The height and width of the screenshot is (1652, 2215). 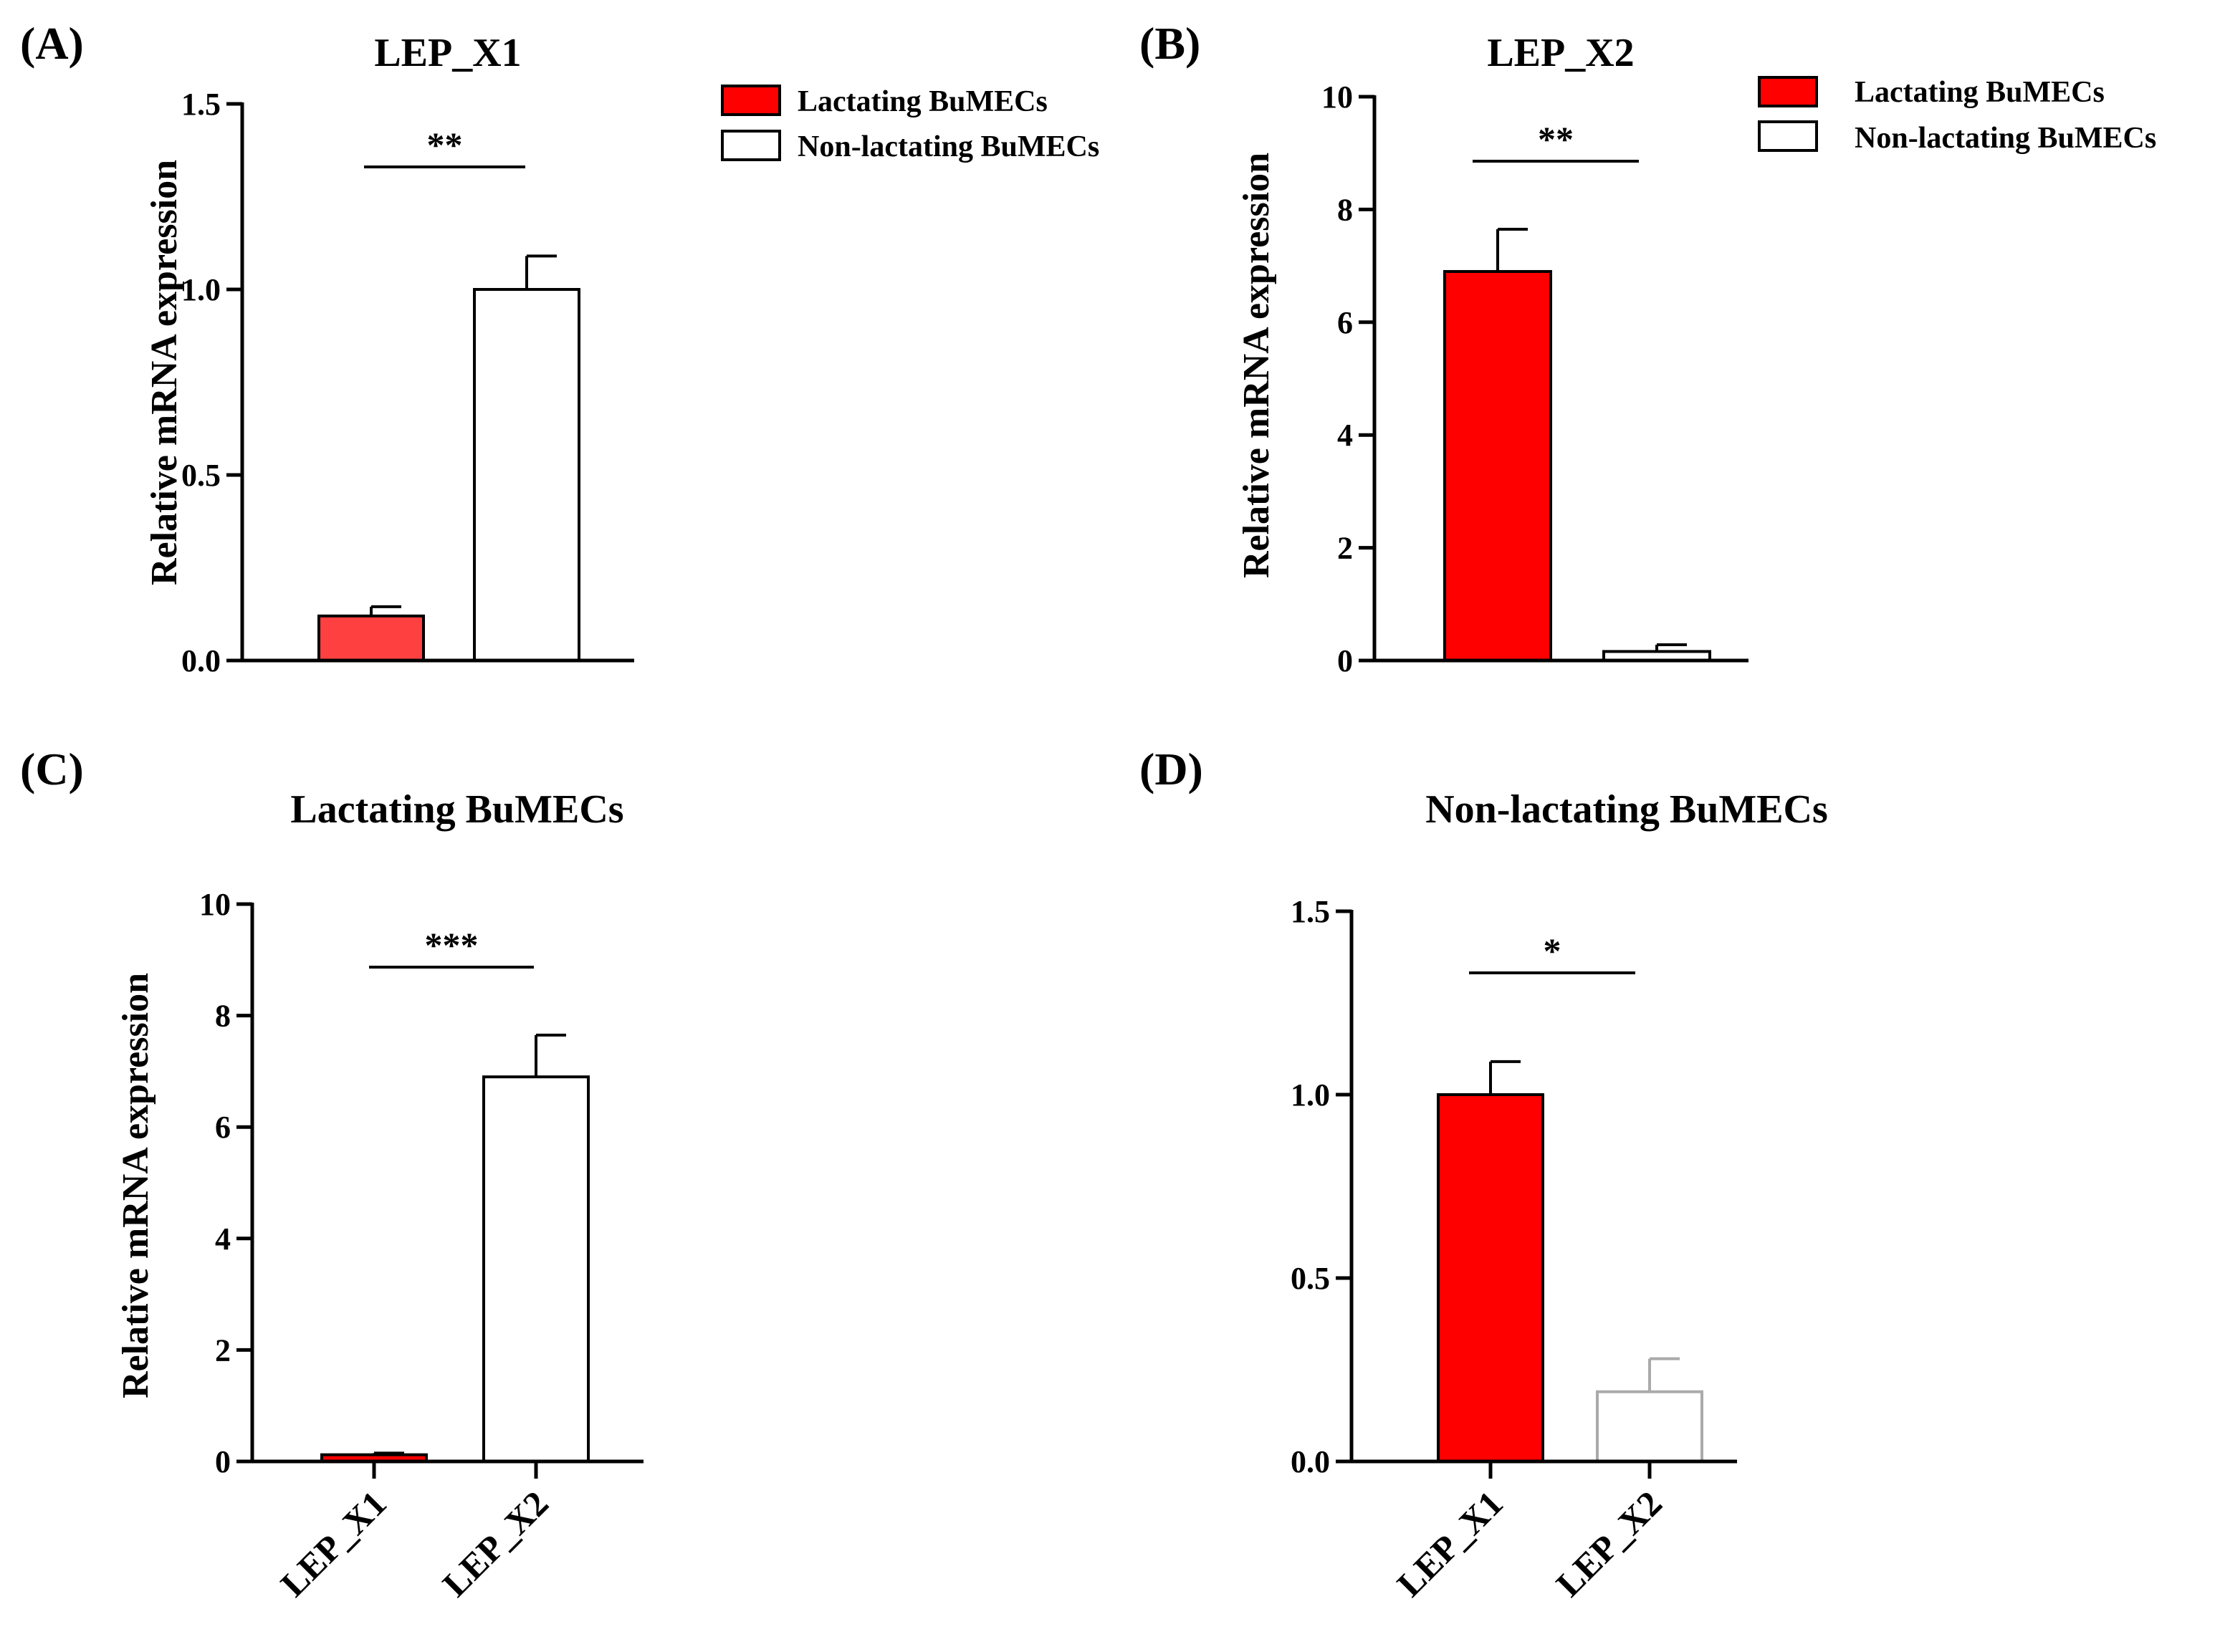 I want to click on plot-area-a: 0.0 0.5 1.0 1.5 **, so click(x=407, y=383).